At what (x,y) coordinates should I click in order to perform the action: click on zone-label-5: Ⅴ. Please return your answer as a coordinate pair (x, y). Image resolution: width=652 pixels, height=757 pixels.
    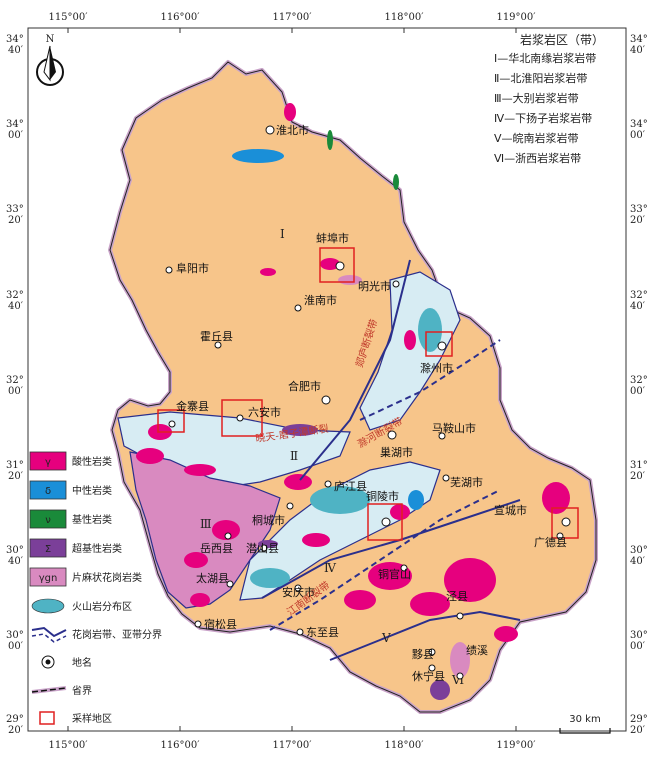
    Looking at the image, I should click on (386, 638).